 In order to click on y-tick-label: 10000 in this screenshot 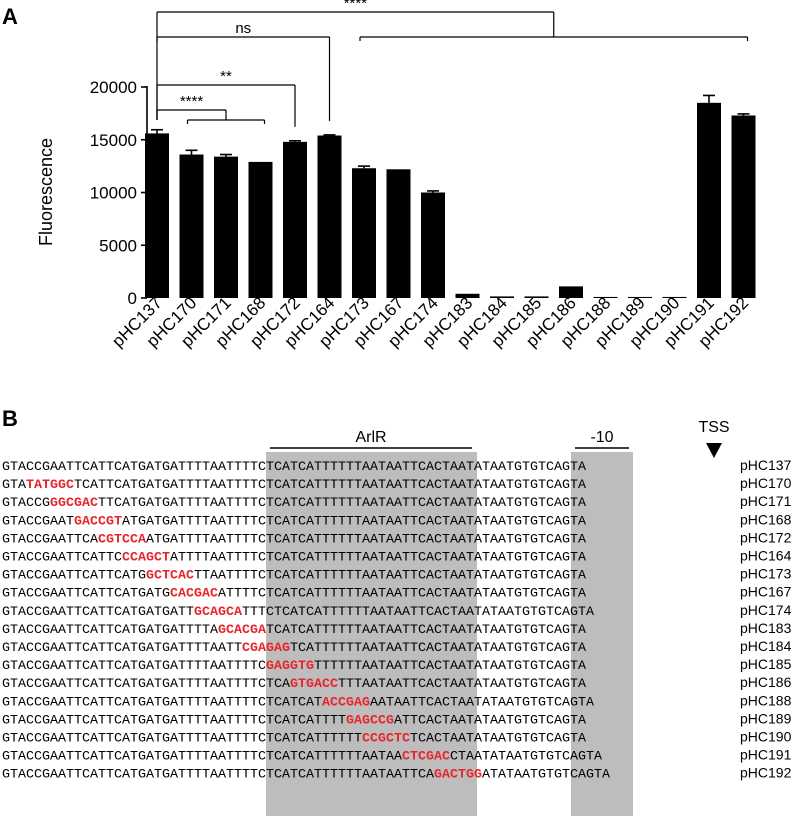, I will do `click(113, 193)`.